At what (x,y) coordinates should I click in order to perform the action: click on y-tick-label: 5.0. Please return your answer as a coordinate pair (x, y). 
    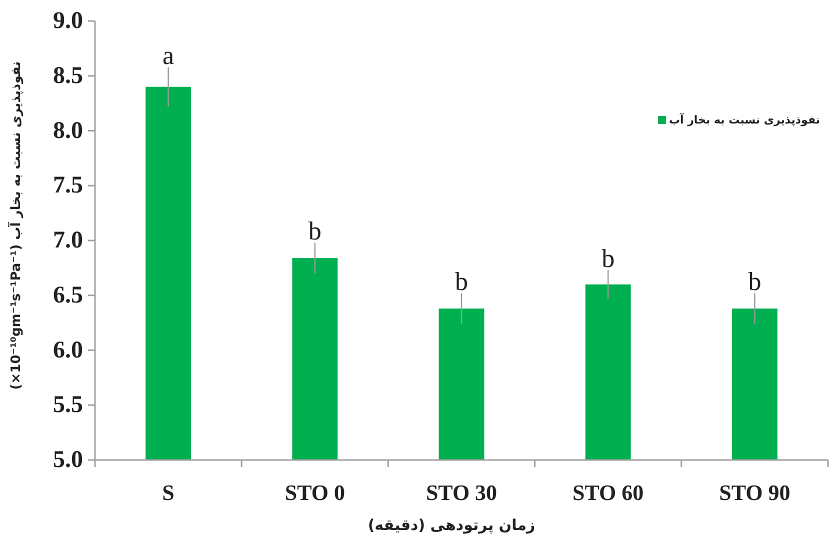
    Looking at the image, I should click on (68, 460).